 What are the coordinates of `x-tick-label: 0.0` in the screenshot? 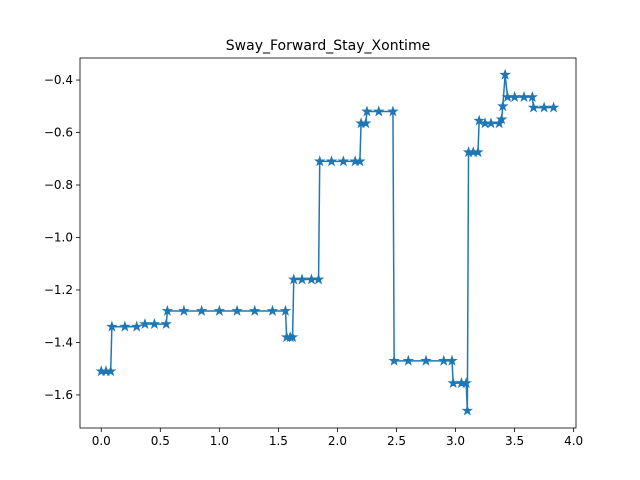 It's located at (101, 441).